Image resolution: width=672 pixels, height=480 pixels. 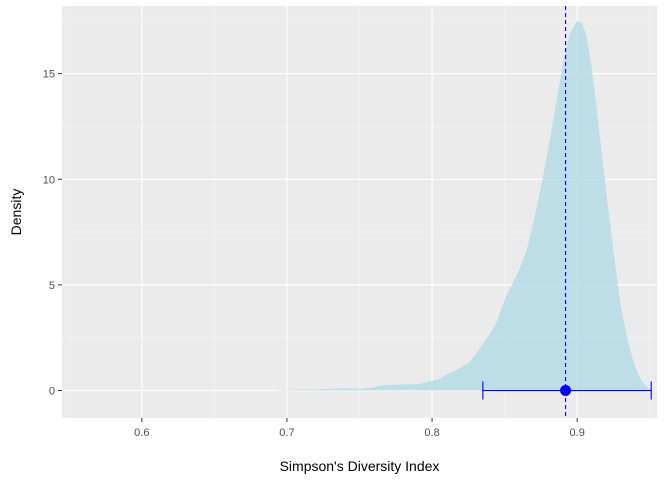 What do you see at coordinates (566, 391) in the screenshot?
I see `estimate-point` at bounding box center [566, 391].